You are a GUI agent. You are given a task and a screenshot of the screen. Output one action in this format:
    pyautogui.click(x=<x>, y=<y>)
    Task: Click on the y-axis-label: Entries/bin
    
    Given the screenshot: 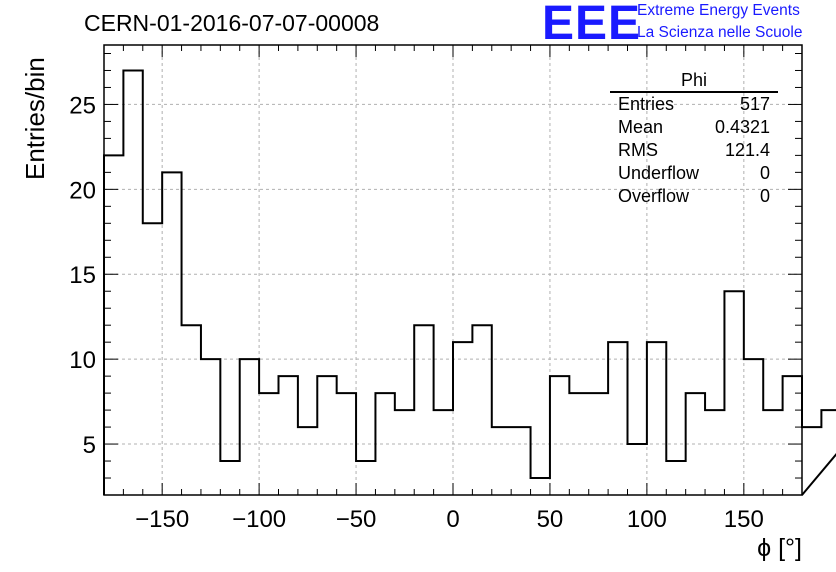 What is the action you would take?
    pyautogui.click(x=35, y=118)
    